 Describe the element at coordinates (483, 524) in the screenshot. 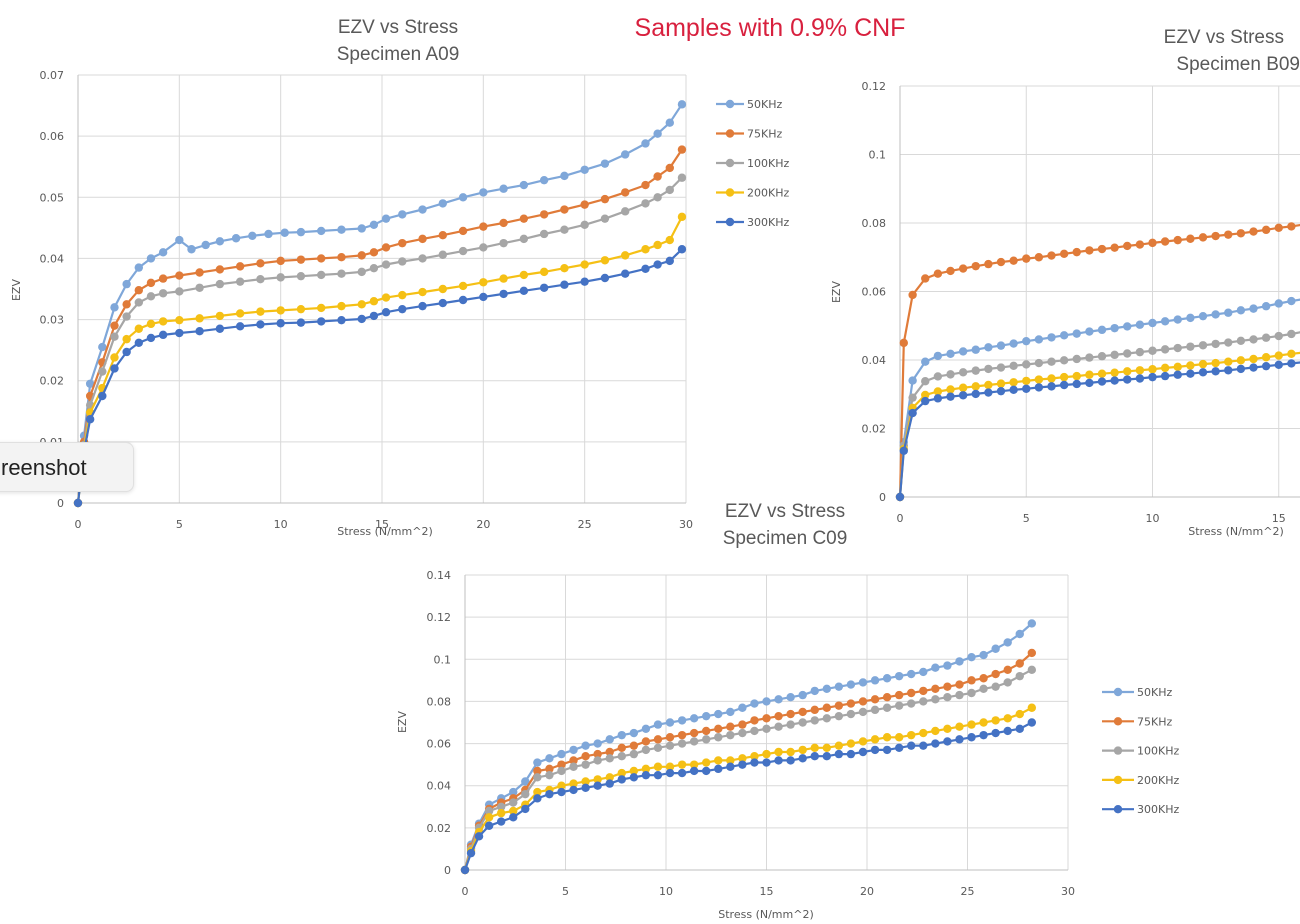

I see `chart-a09-xtick-4: 20` at that location.